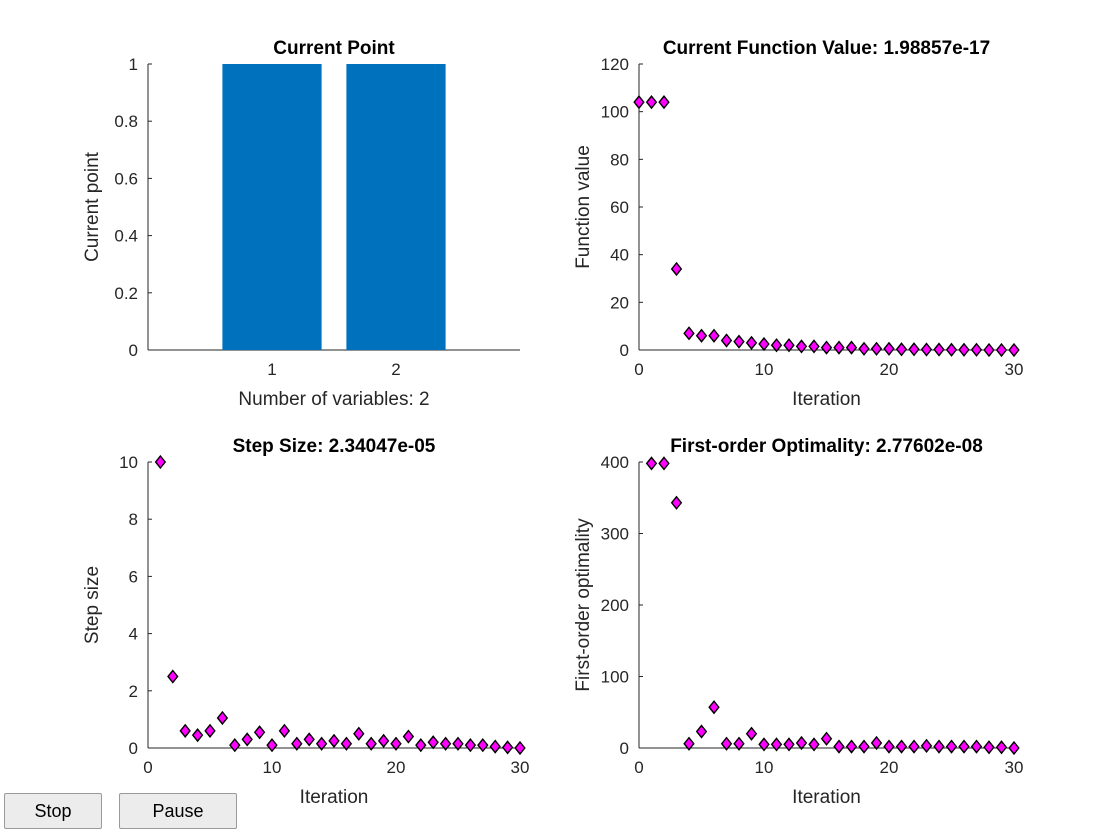  What do you see at coordinates (333, 399) in the screenshot?
I see `x-axis-label: Number of variables: 2` at bounding box center [333, 399].